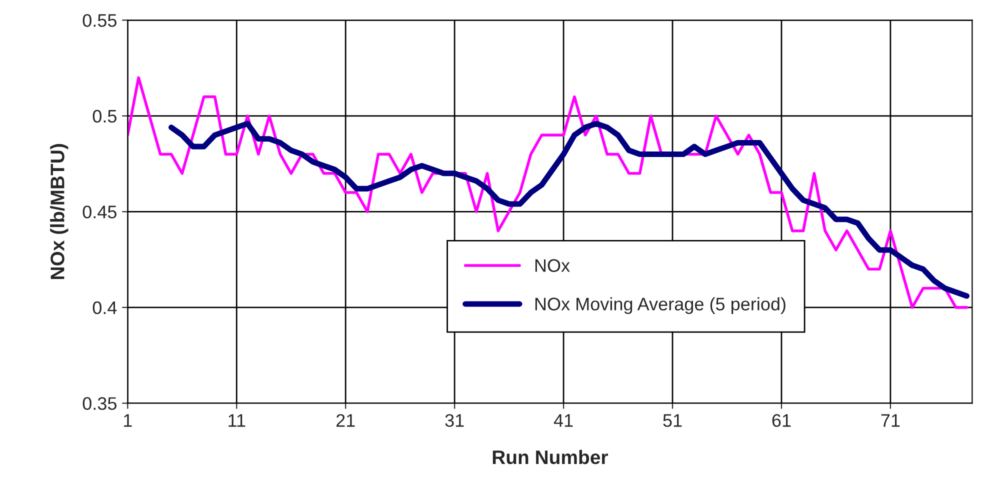  What do you see at coordinates (104, 307) in the screenshot?
I see `y-tick-label: 0.4` at bounding box center [104, 307].